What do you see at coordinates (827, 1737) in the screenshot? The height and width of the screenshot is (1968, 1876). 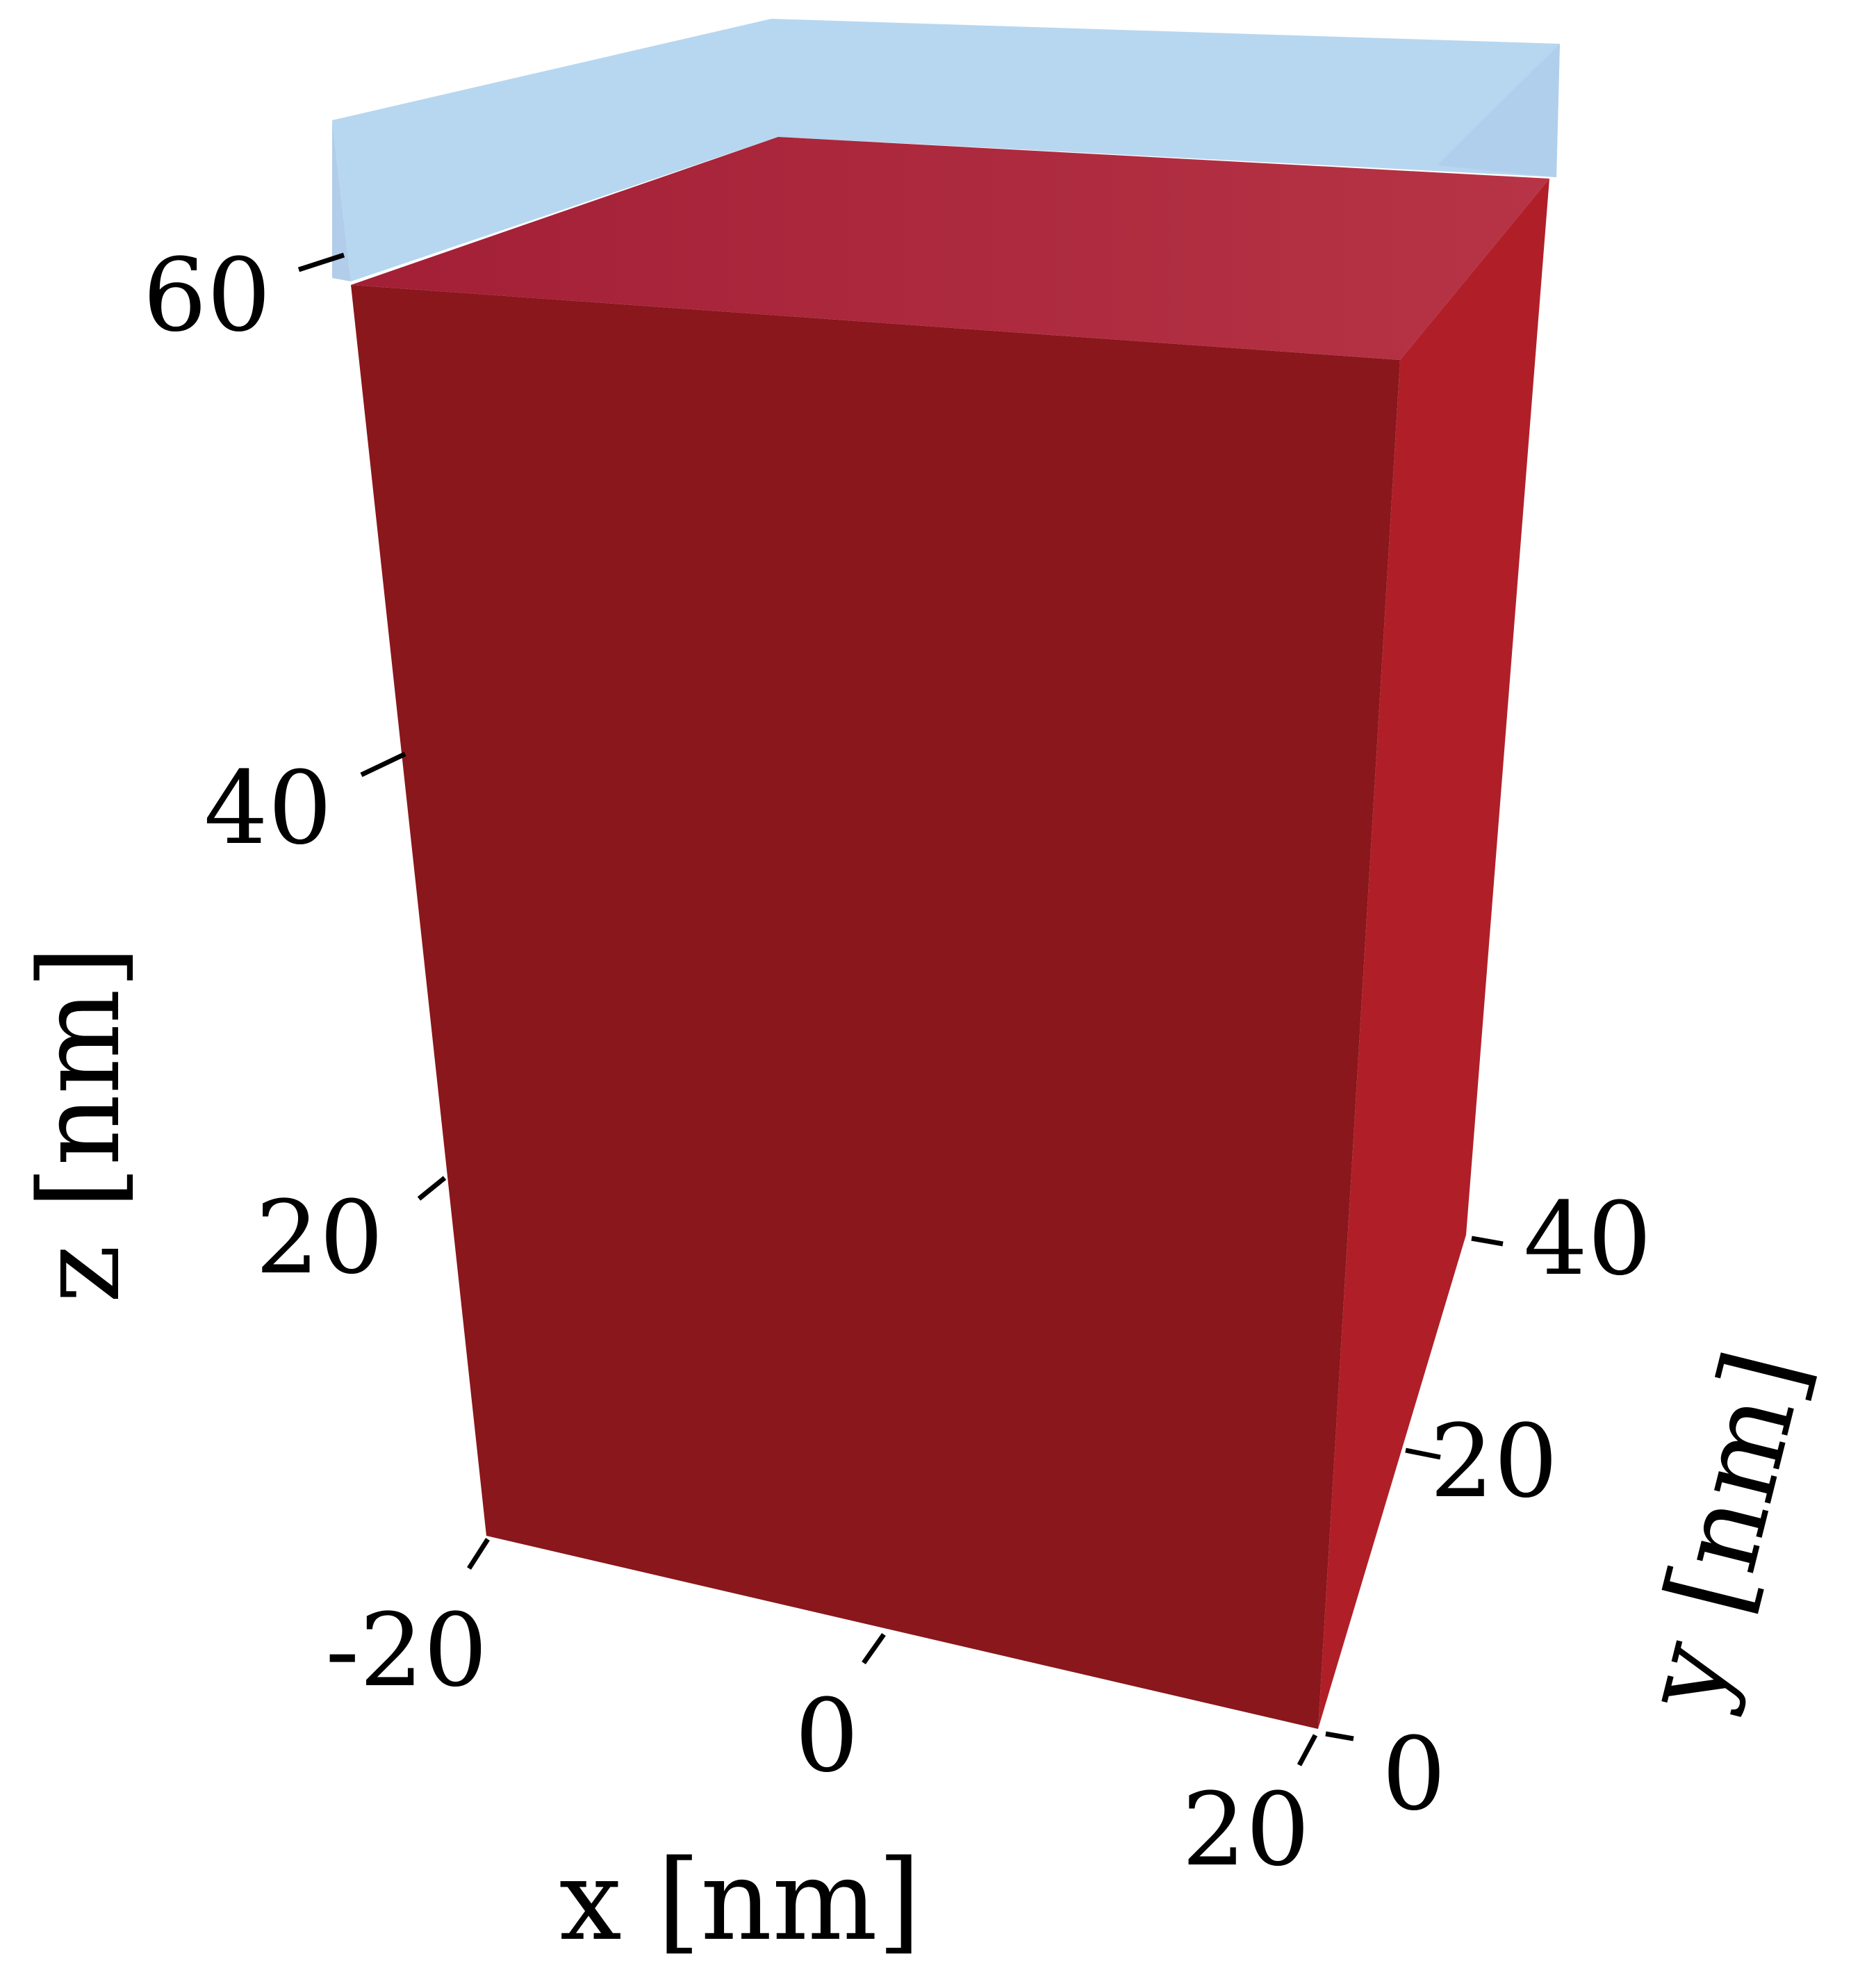 I see `x-tick-label-0: 0` at bounding box center [827, 1737].